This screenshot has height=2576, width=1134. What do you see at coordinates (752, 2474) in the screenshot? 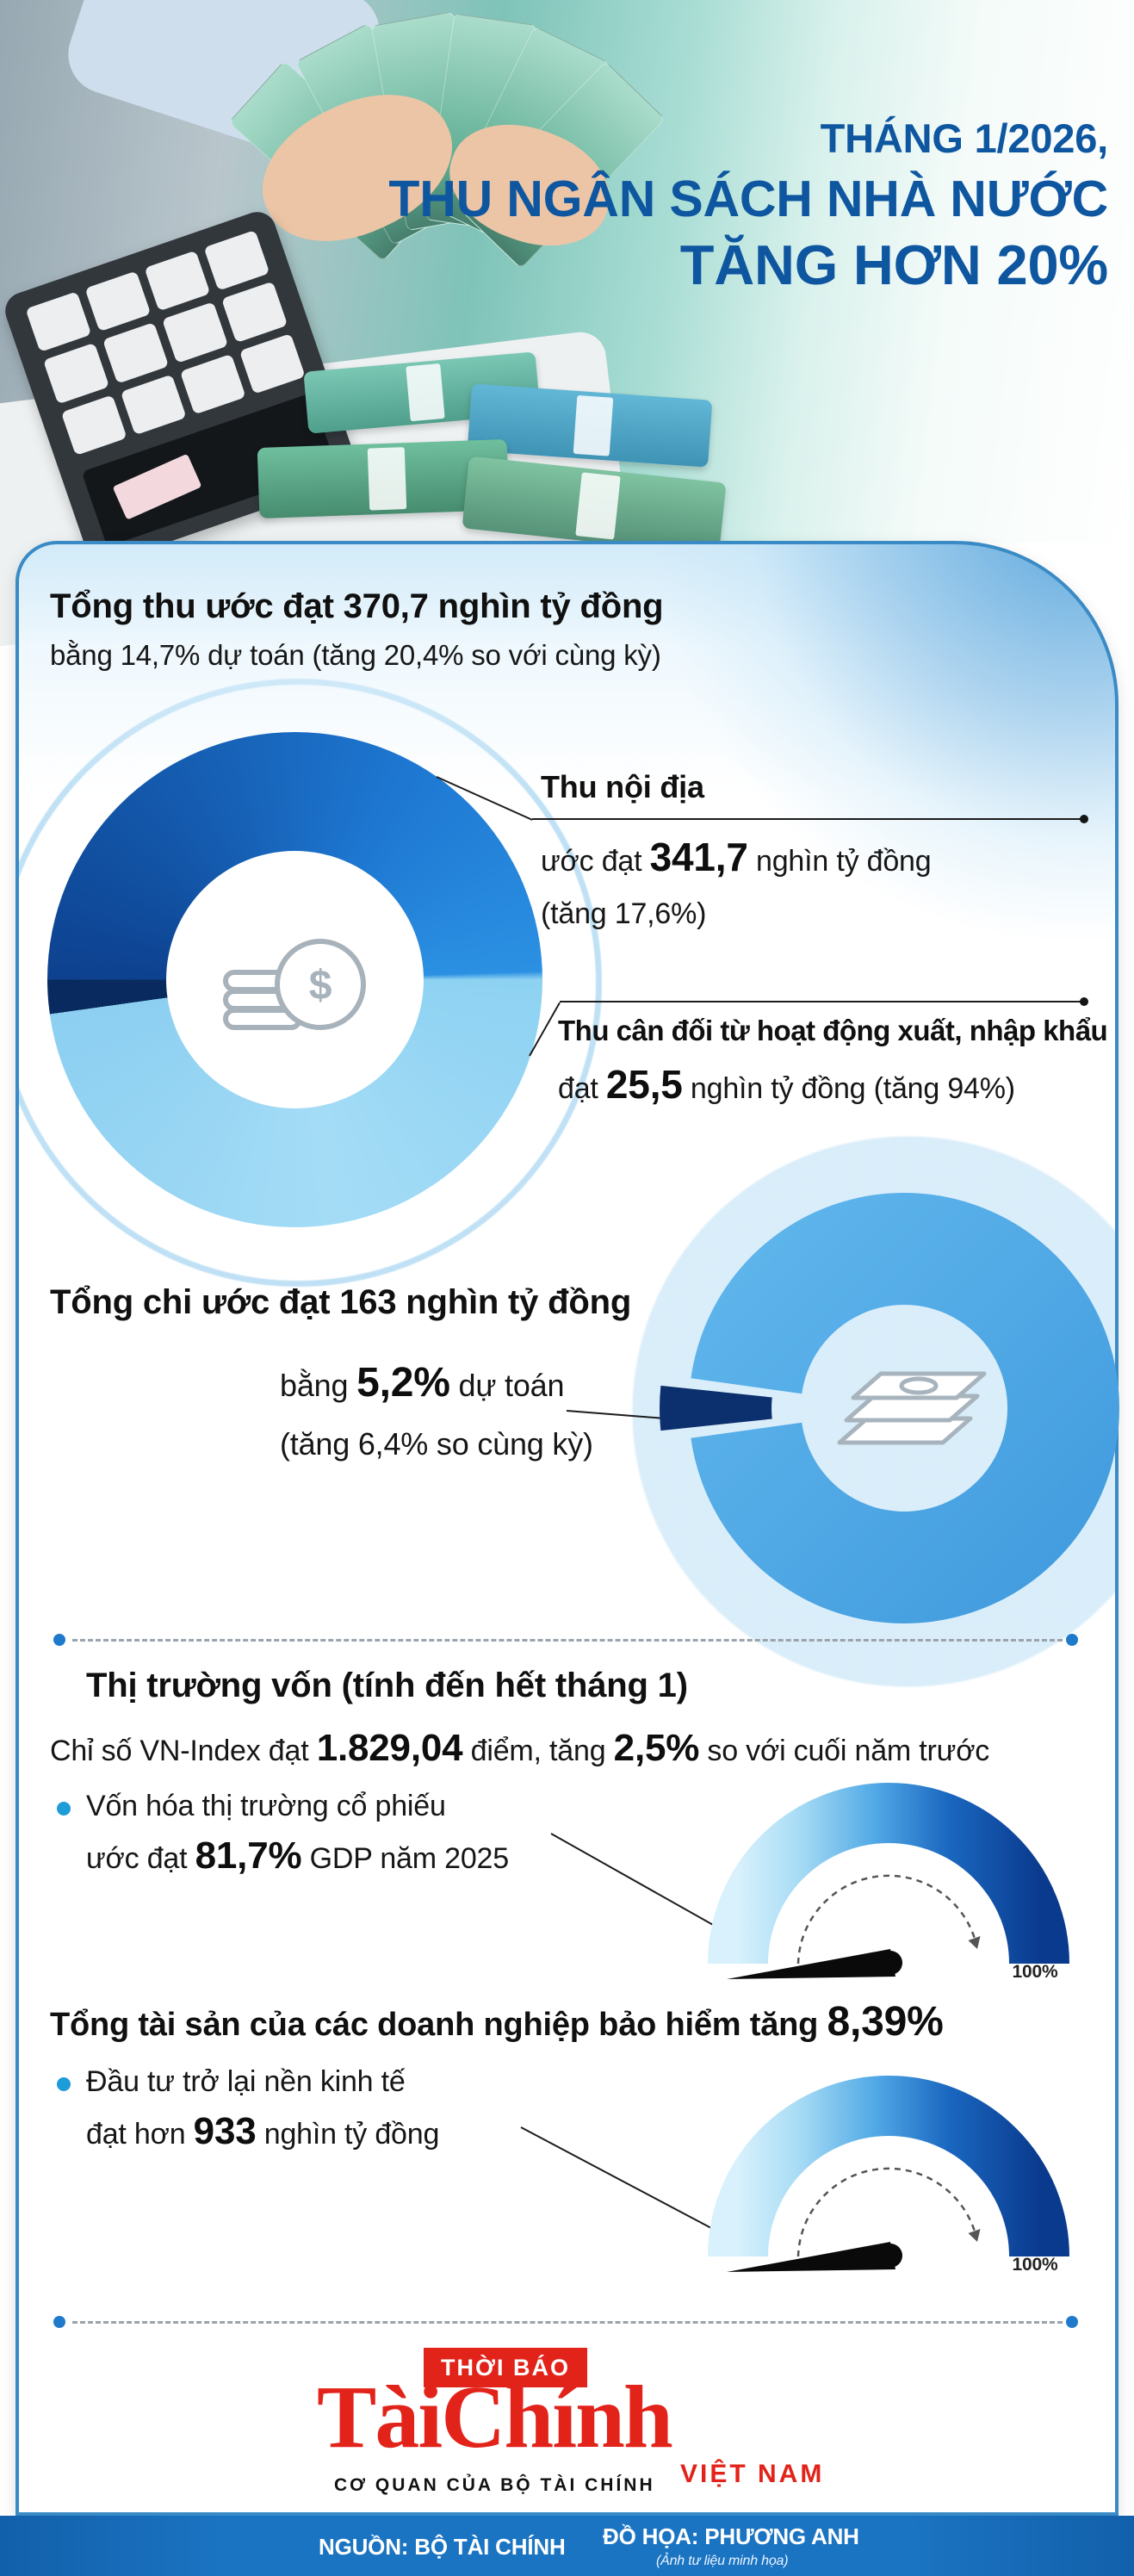
I see `masthead-vietnam: VIỆT NAM` at bounding box center [752, 2474].